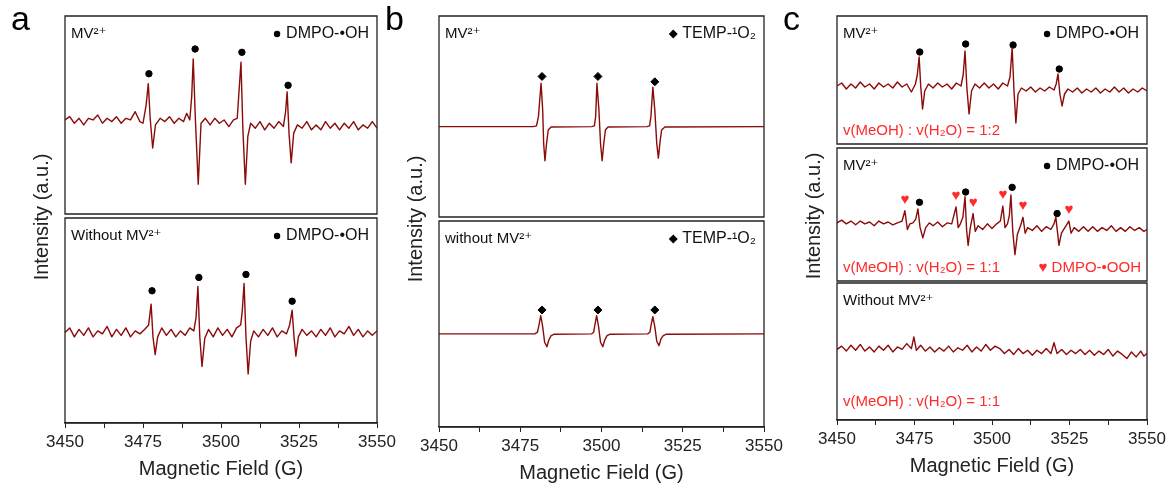 This screenshot has height=486, width=1171. I want to click on chart-title: without MV²⁺, so click(488, 237).